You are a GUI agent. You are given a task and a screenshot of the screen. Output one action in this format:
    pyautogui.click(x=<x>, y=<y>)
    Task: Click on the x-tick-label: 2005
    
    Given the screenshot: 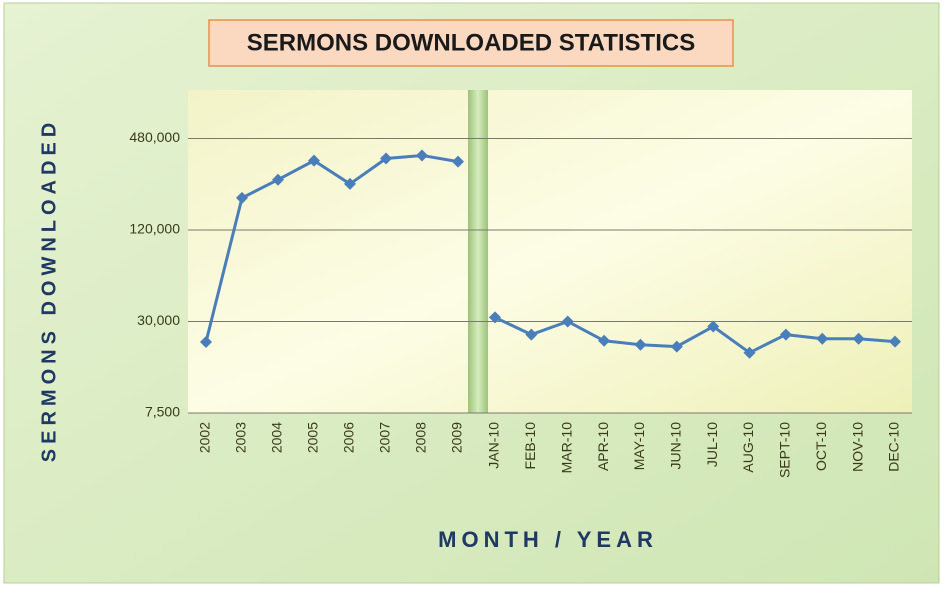 What is the action you would take?
    pyautogui.click(x=313, y=437)
    